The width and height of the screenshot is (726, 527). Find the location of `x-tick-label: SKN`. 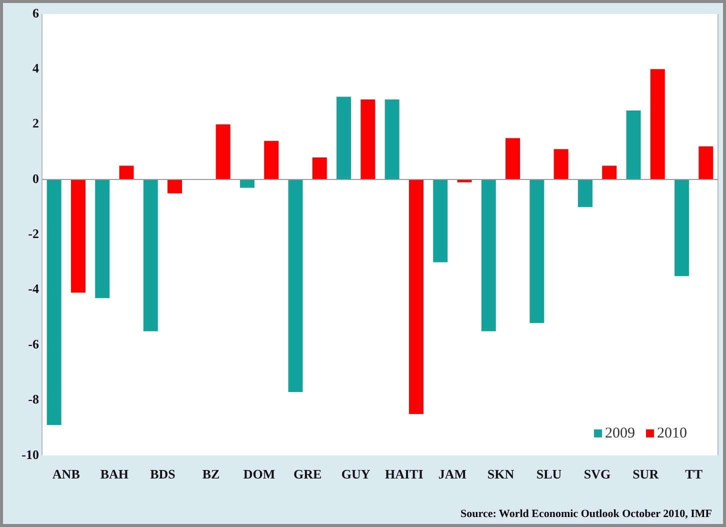

x-tick-label: SKN is located at coordinates (501, 474).